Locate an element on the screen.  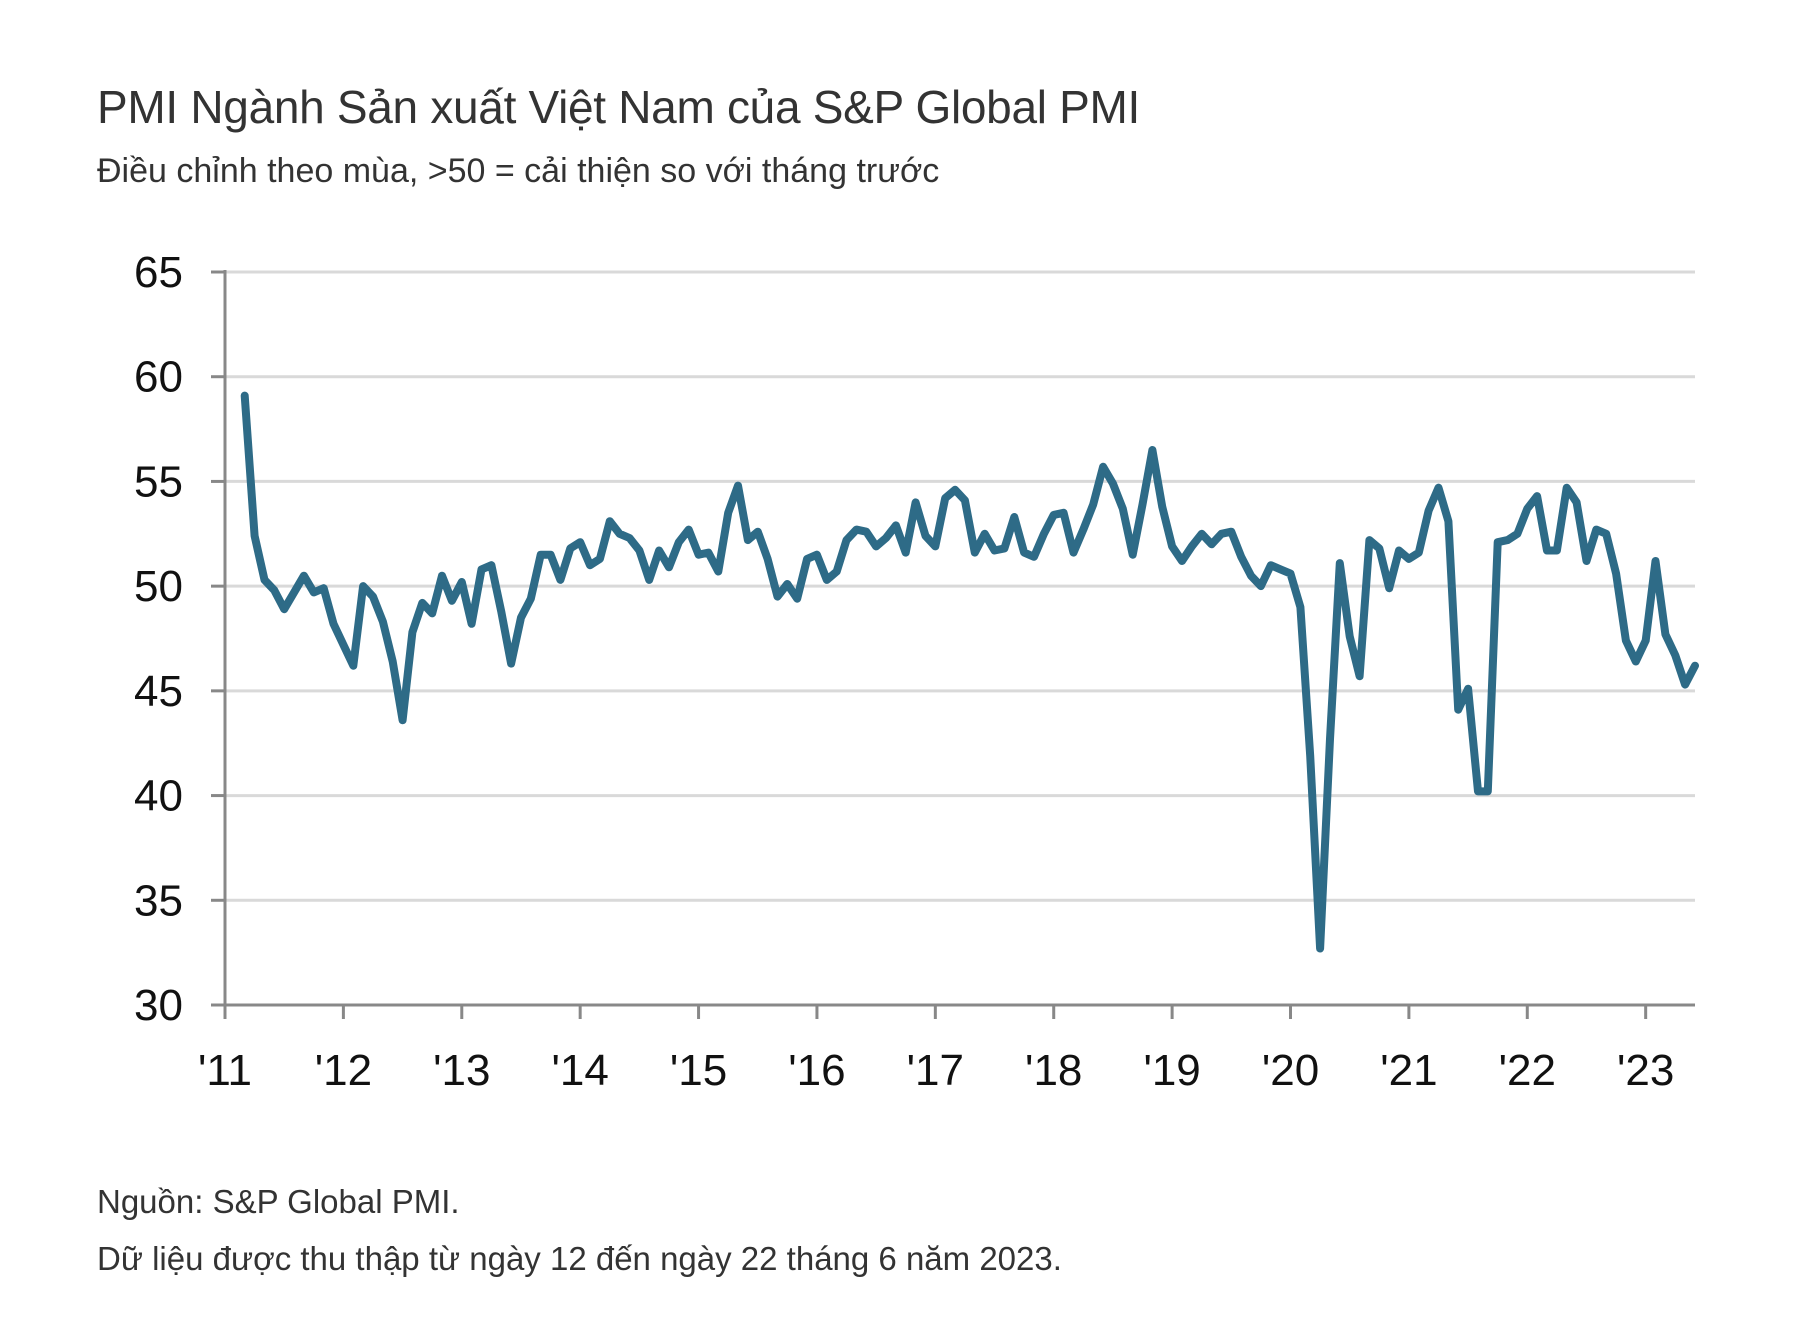
x-tick-label: '11 is located at coordinates (225, 1070).